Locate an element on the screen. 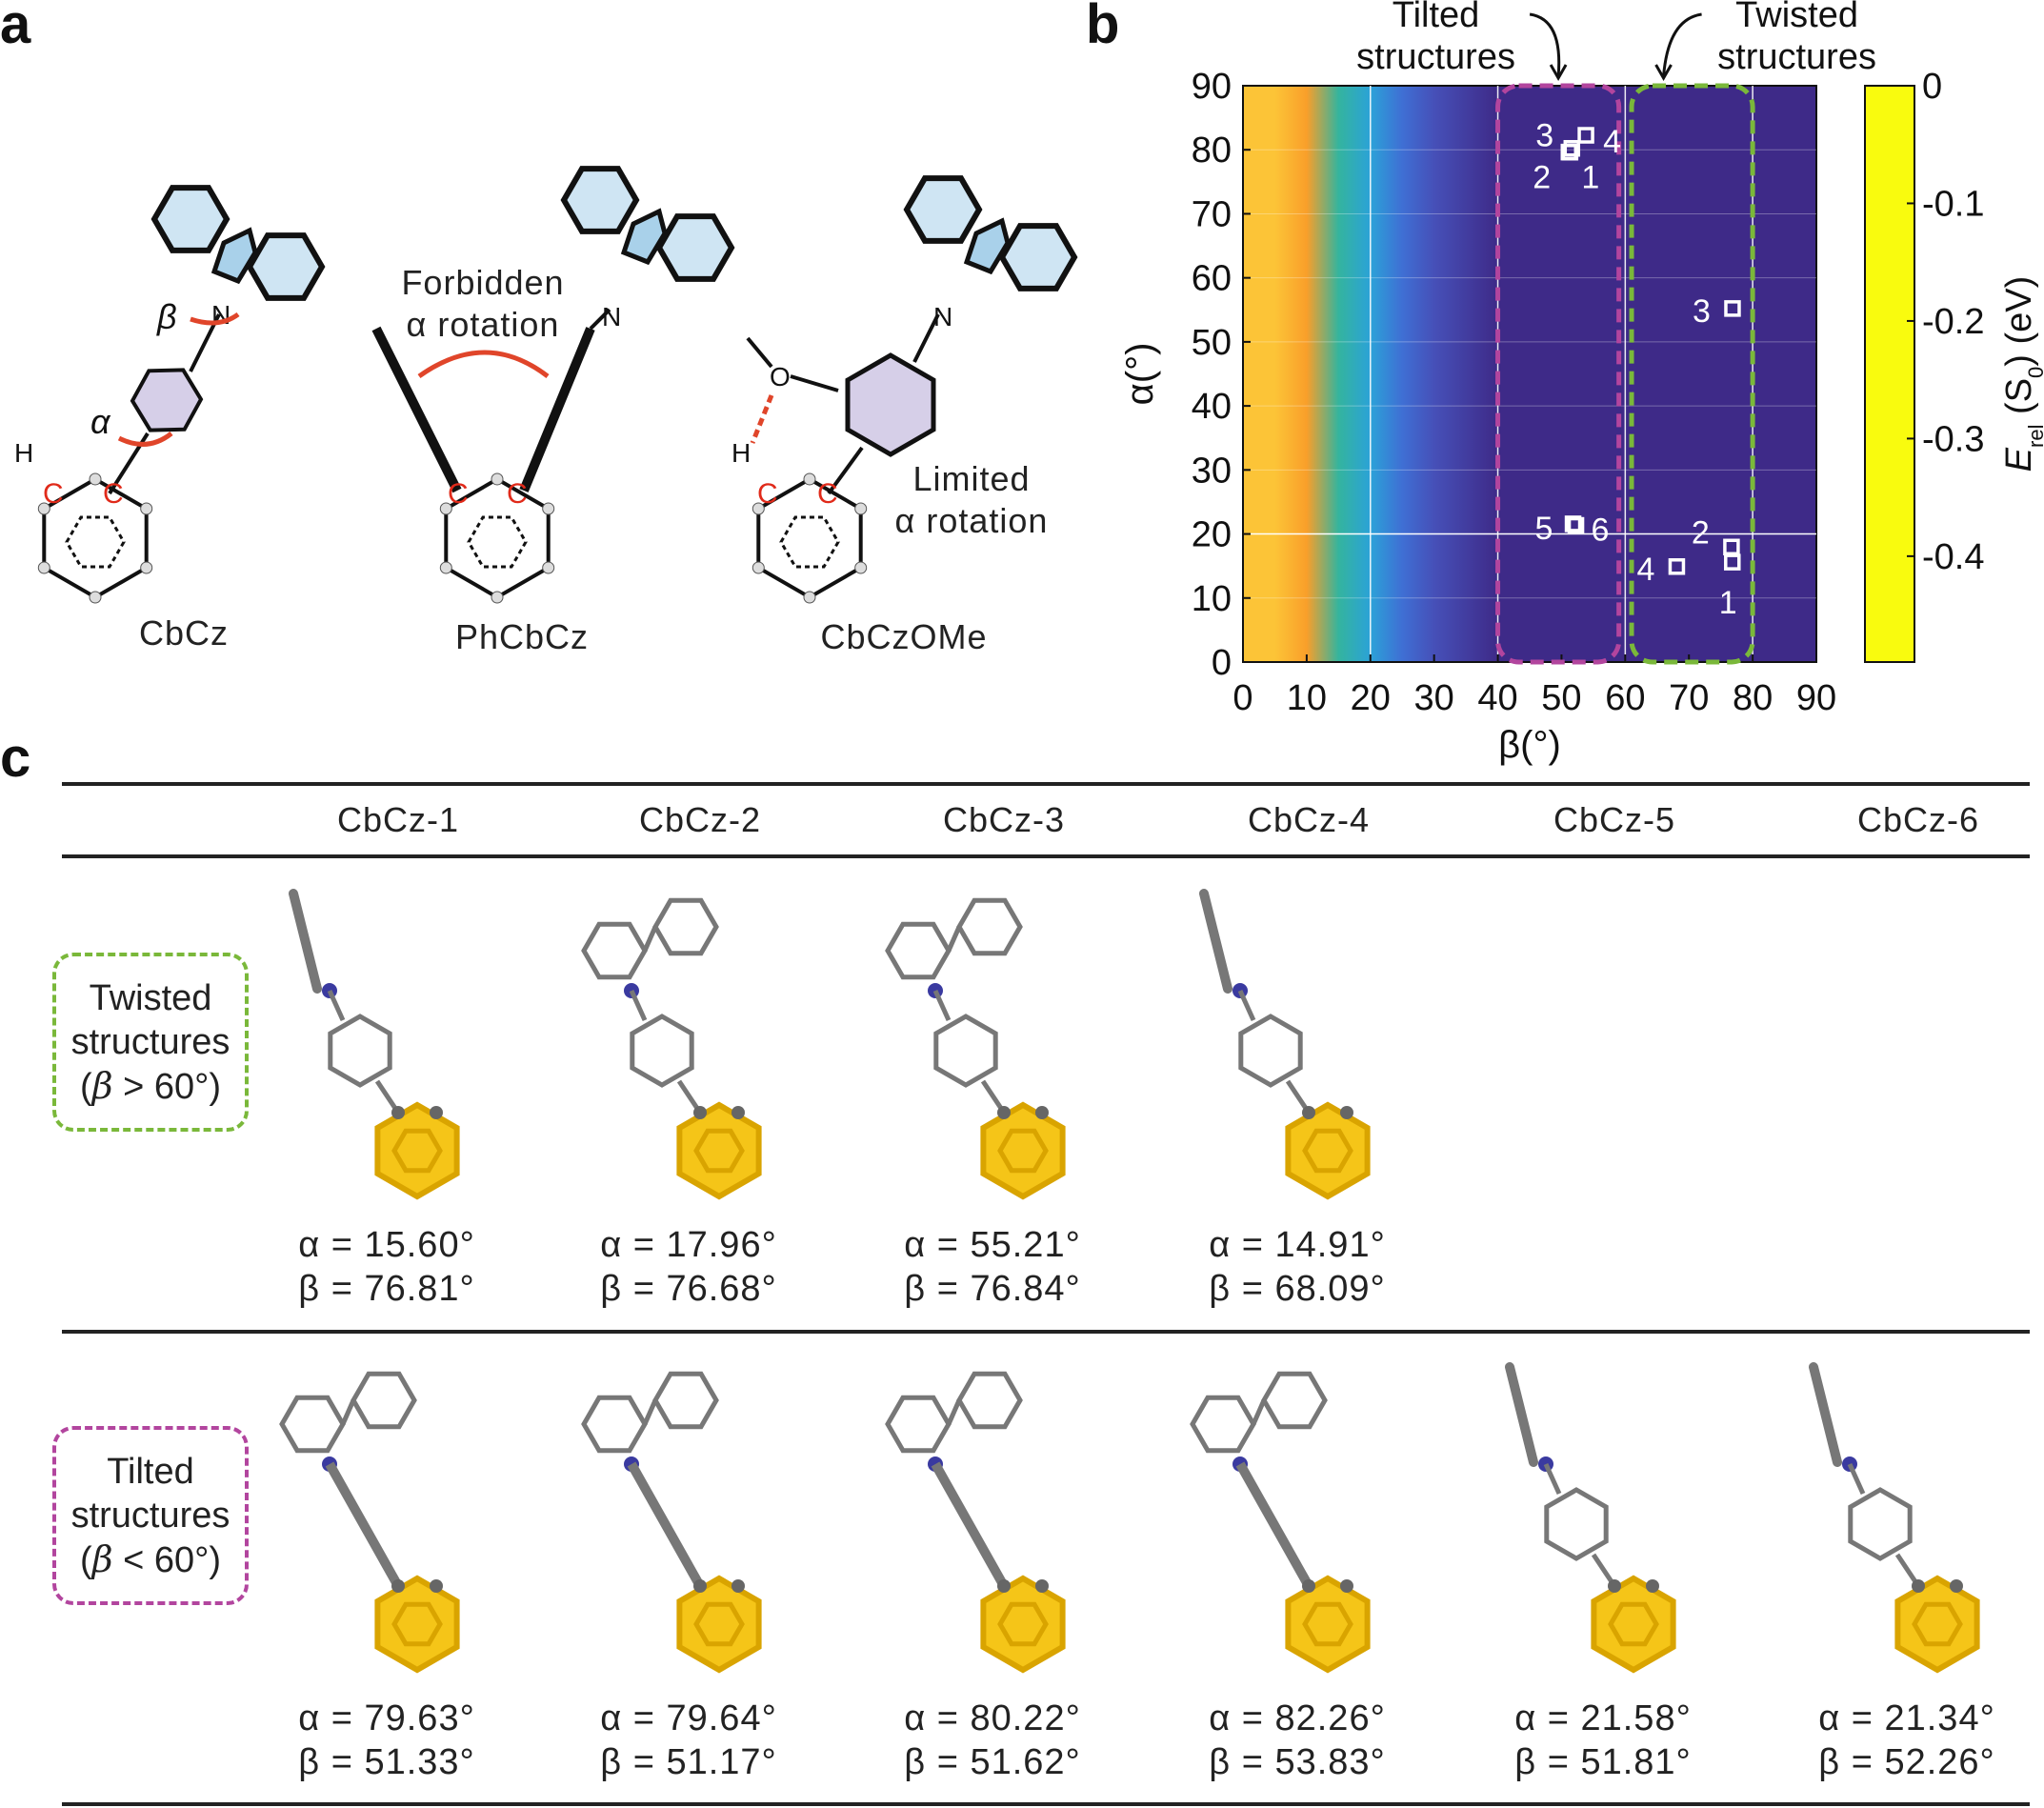 The image size is (2044, 1808). cbczome-carbazole is located at coordinates (990, 233).